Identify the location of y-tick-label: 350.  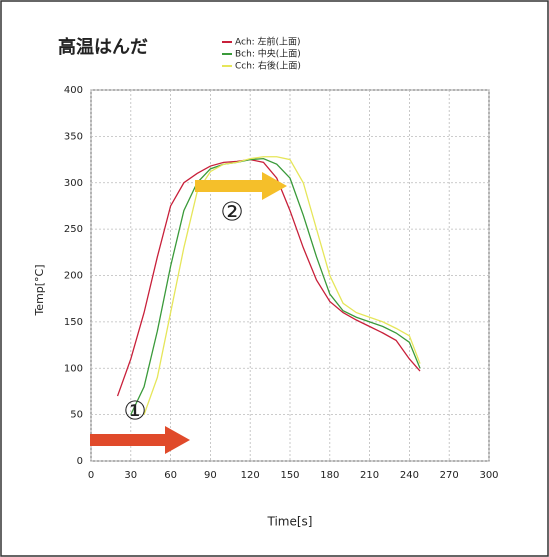
(73, 136).